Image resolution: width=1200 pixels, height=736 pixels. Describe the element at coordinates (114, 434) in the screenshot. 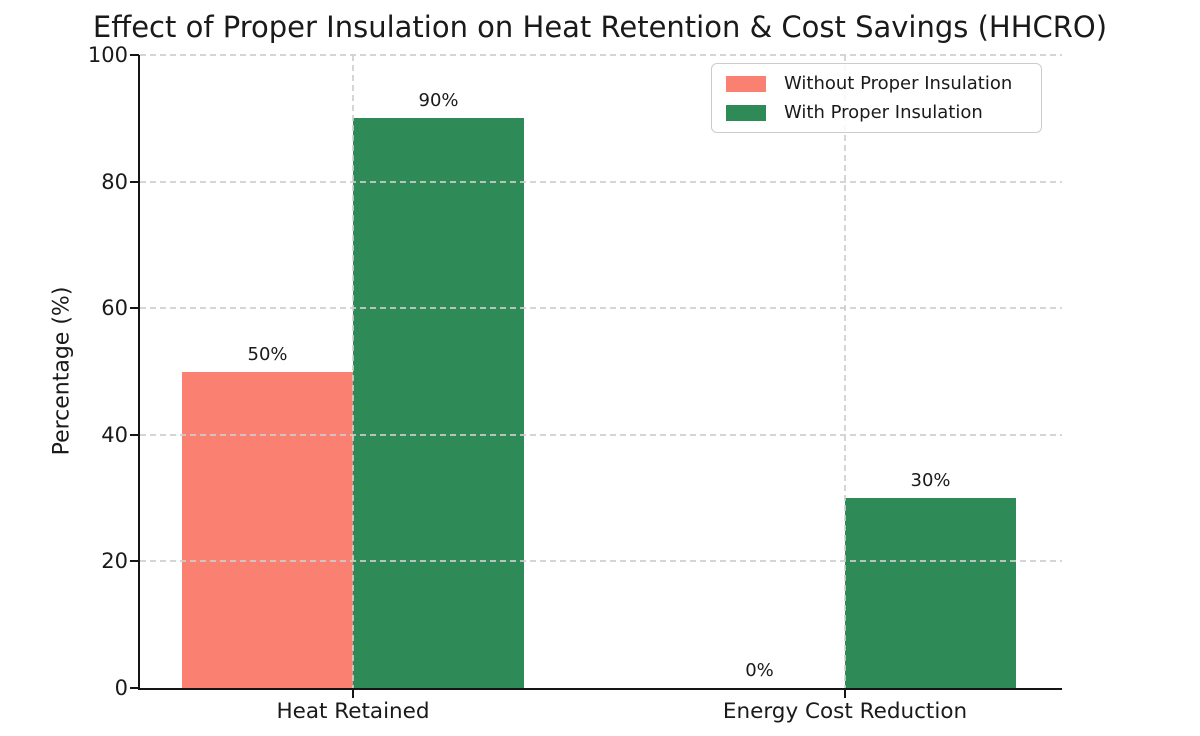

I see `y-tick-label-40: 40` at that location.